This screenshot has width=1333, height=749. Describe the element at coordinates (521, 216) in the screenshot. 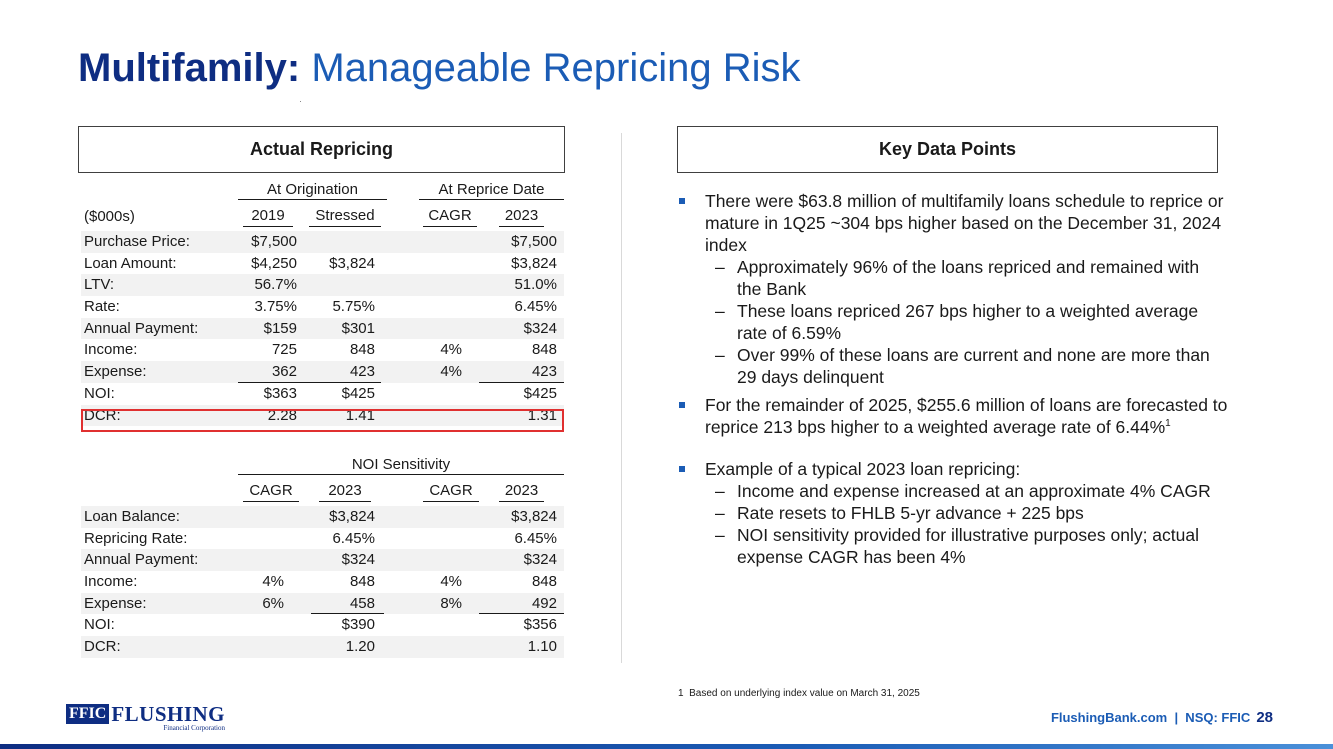

I see `col-2023: 2023` at that location.